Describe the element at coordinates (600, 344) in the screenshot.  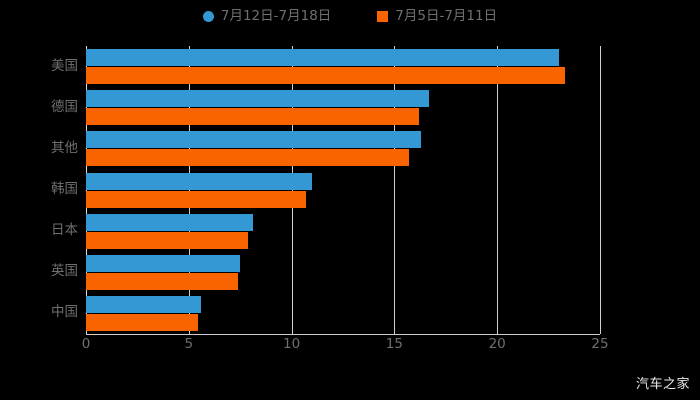
I see `x-axis-tick-label-25: 25` at that location.